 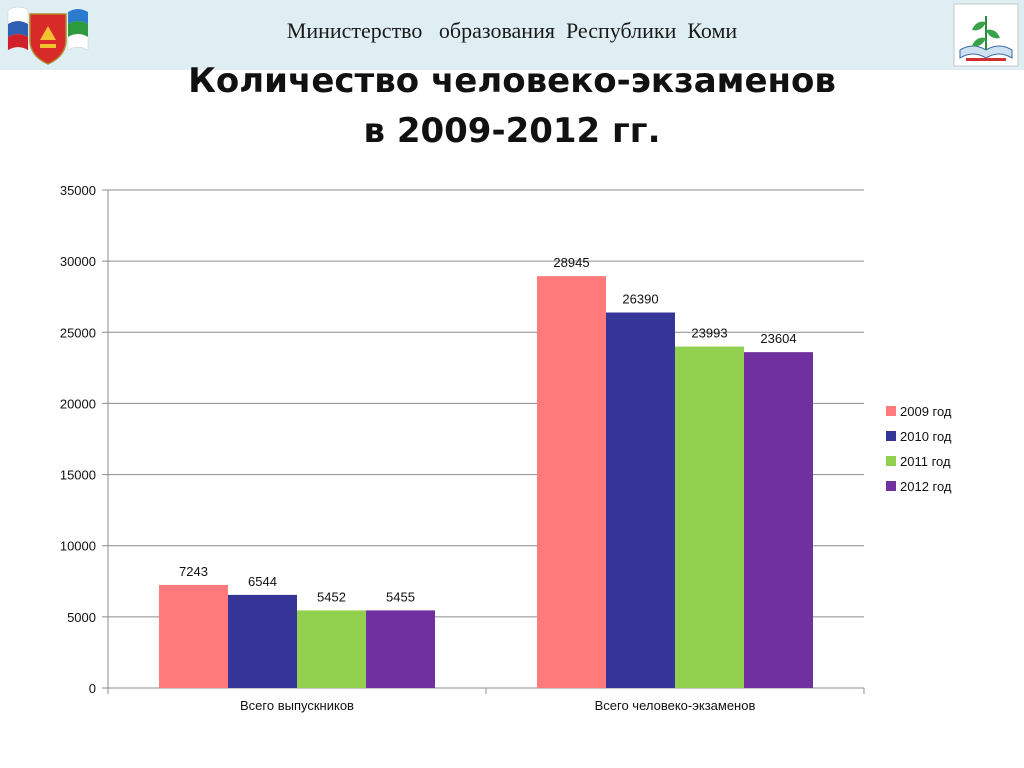 What do you see at coordinates (78, 190) in the screenshot?
I see `y-tick-label: 35000` at bounding box center [78, 190].